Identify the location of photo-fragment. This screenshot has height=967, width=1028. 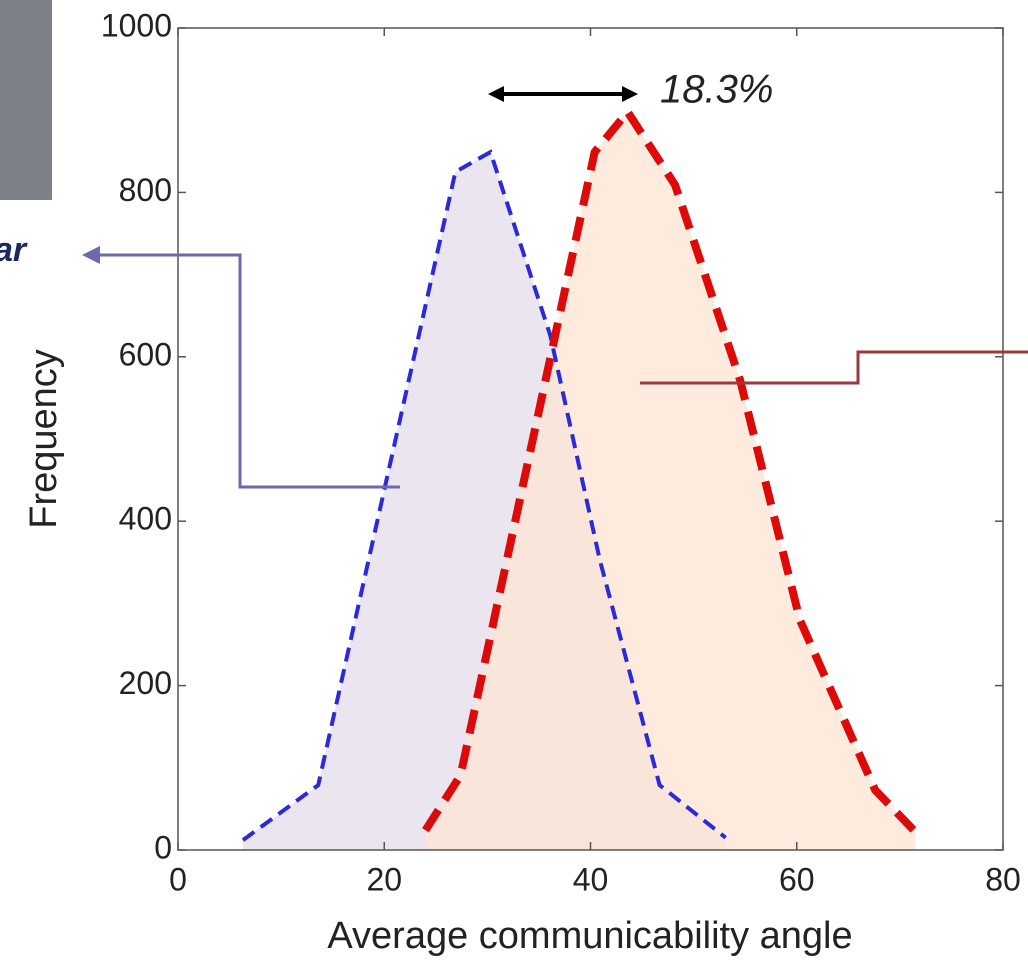
(26, 100).